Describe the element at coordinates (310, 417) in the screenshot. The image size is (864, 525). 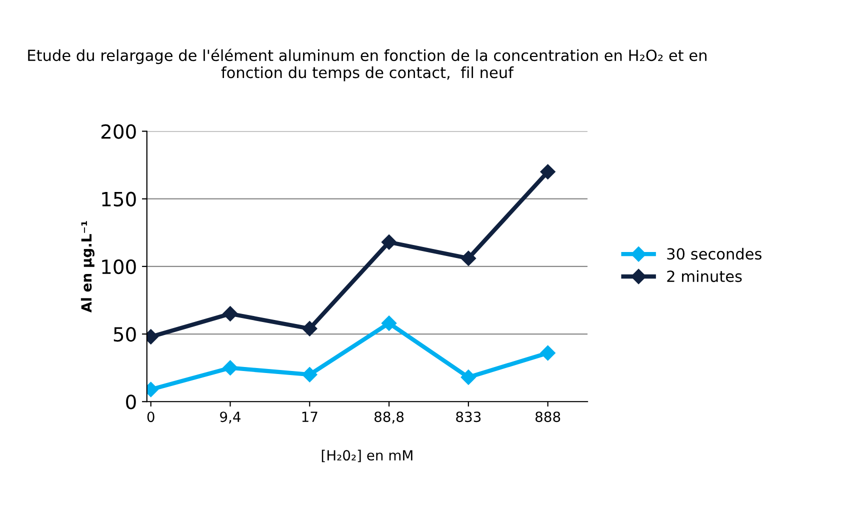
I see `x-tick-label: 17` at that location.